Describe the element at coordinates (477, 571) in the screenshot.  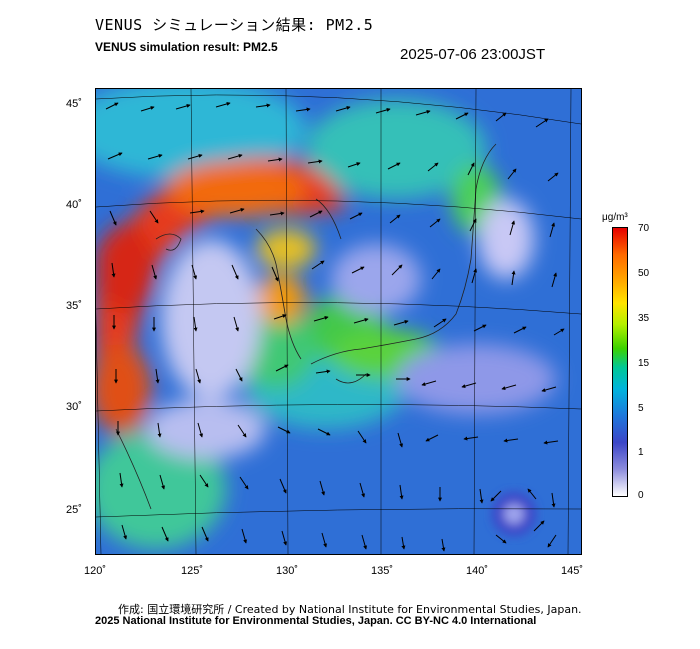
I see `lon-label-140: 140˚` at that location.